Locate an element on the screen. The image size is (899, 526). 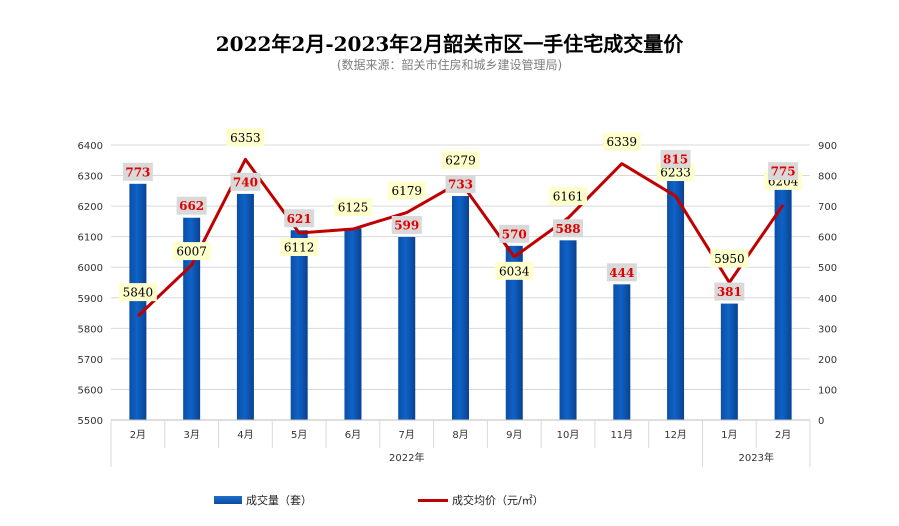
volume-data-label-text: 733 is located at coordinates (460, 185).